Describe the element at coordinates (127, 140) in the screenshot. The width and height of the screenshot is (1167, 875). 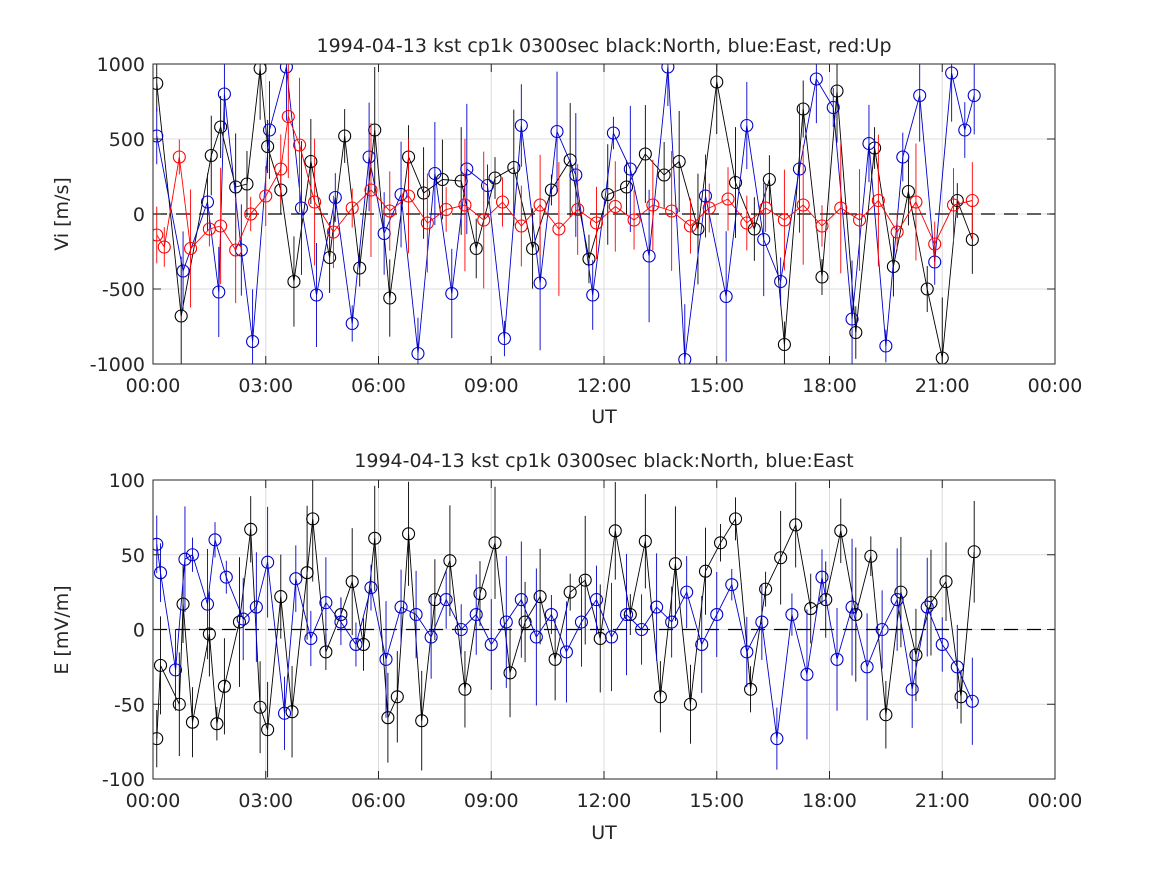
I see `y-tick-label: 500` at that location.